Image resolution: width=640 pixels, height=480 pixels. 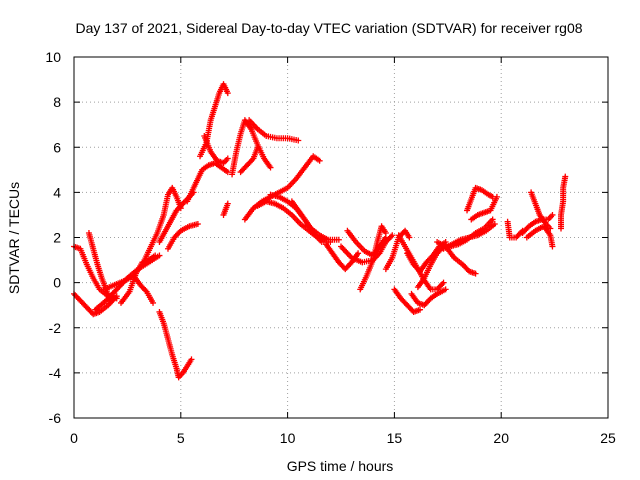 I want to click on y-tick-label: -4, so click(x=55, y=373).